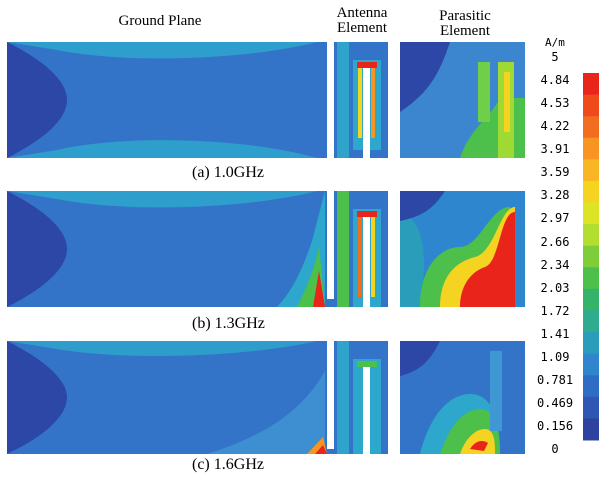  Describe the element at coordinates (555, 310) in the screenshot. I see `colorbar-tick-label: 1.72` at that location.